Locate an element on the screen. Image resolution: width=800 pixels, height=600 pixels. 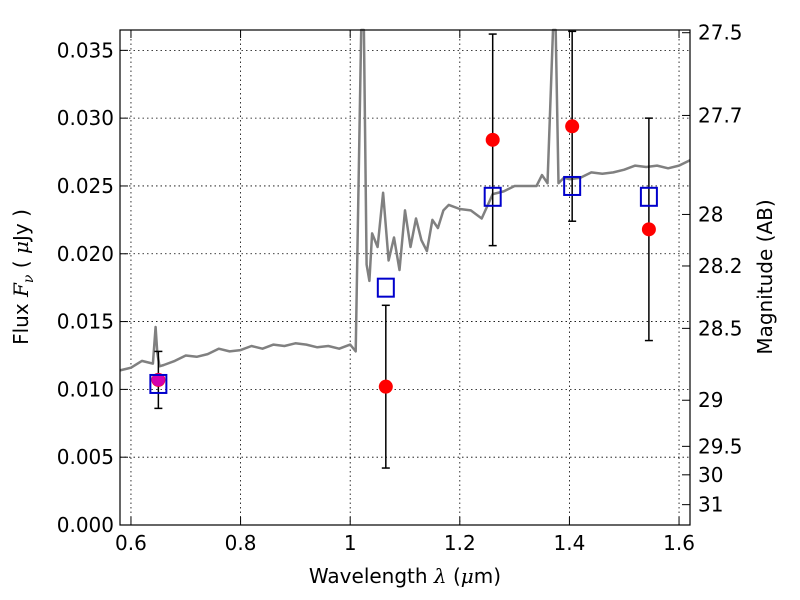
x-tick-label: 0.8 is located at coordinates (241, 543).